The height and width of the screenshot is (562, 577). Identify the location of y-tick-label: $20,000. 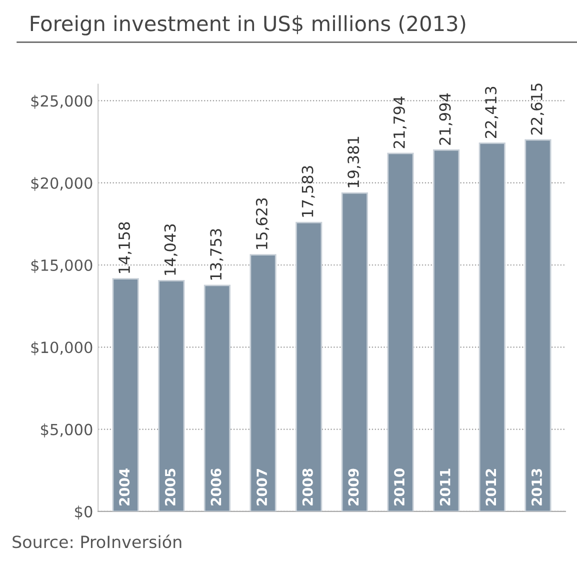
(61, 184).